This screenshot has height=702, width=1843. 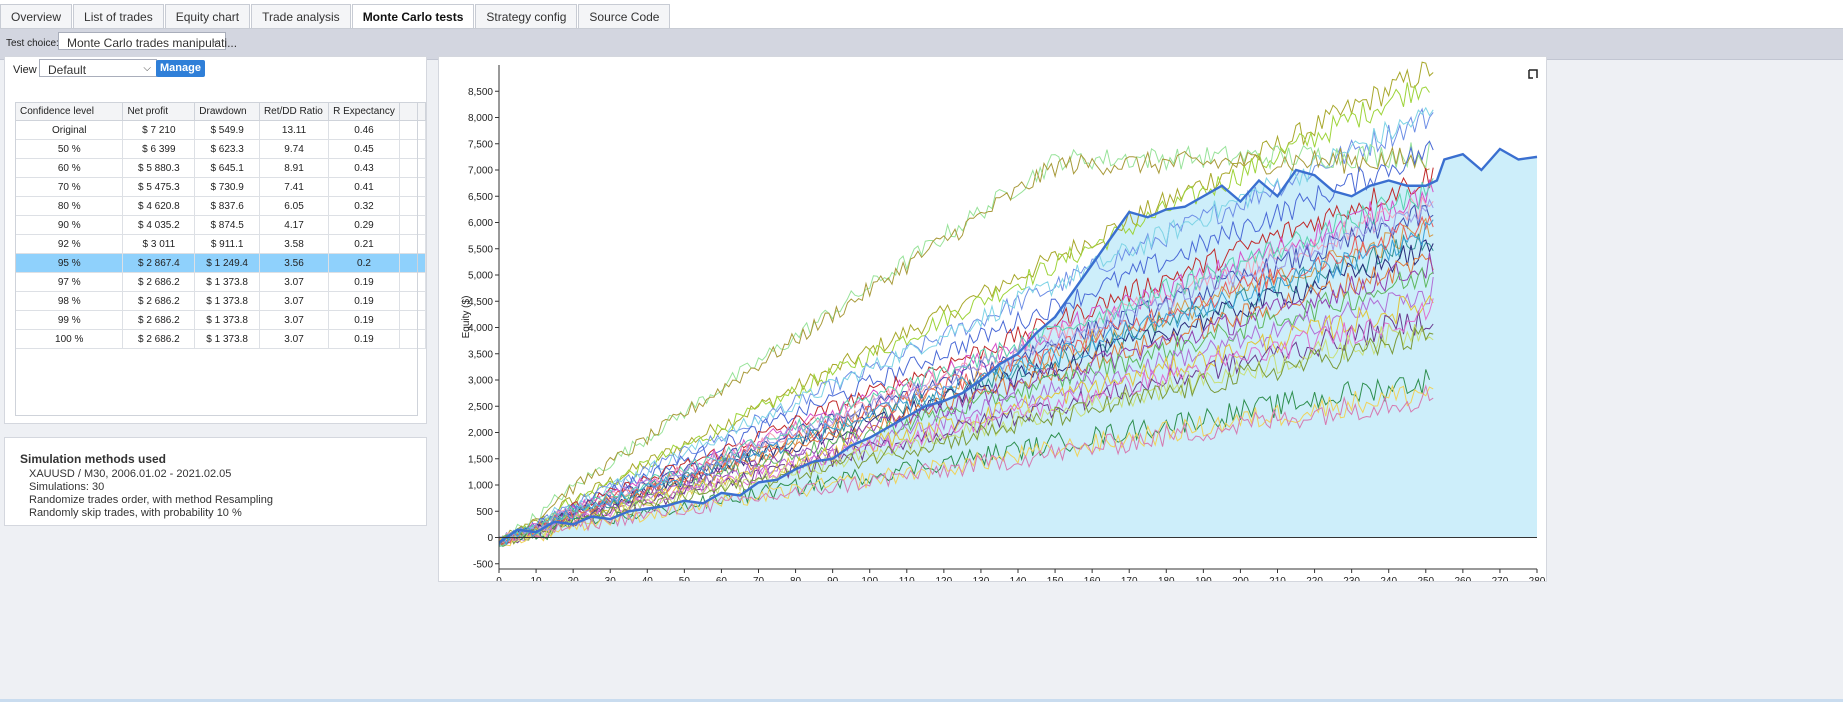 What do you see at coordinates (69, 111) in the screenshot?
I see `column-header: Confidence level` at bounding box center [69, 111].